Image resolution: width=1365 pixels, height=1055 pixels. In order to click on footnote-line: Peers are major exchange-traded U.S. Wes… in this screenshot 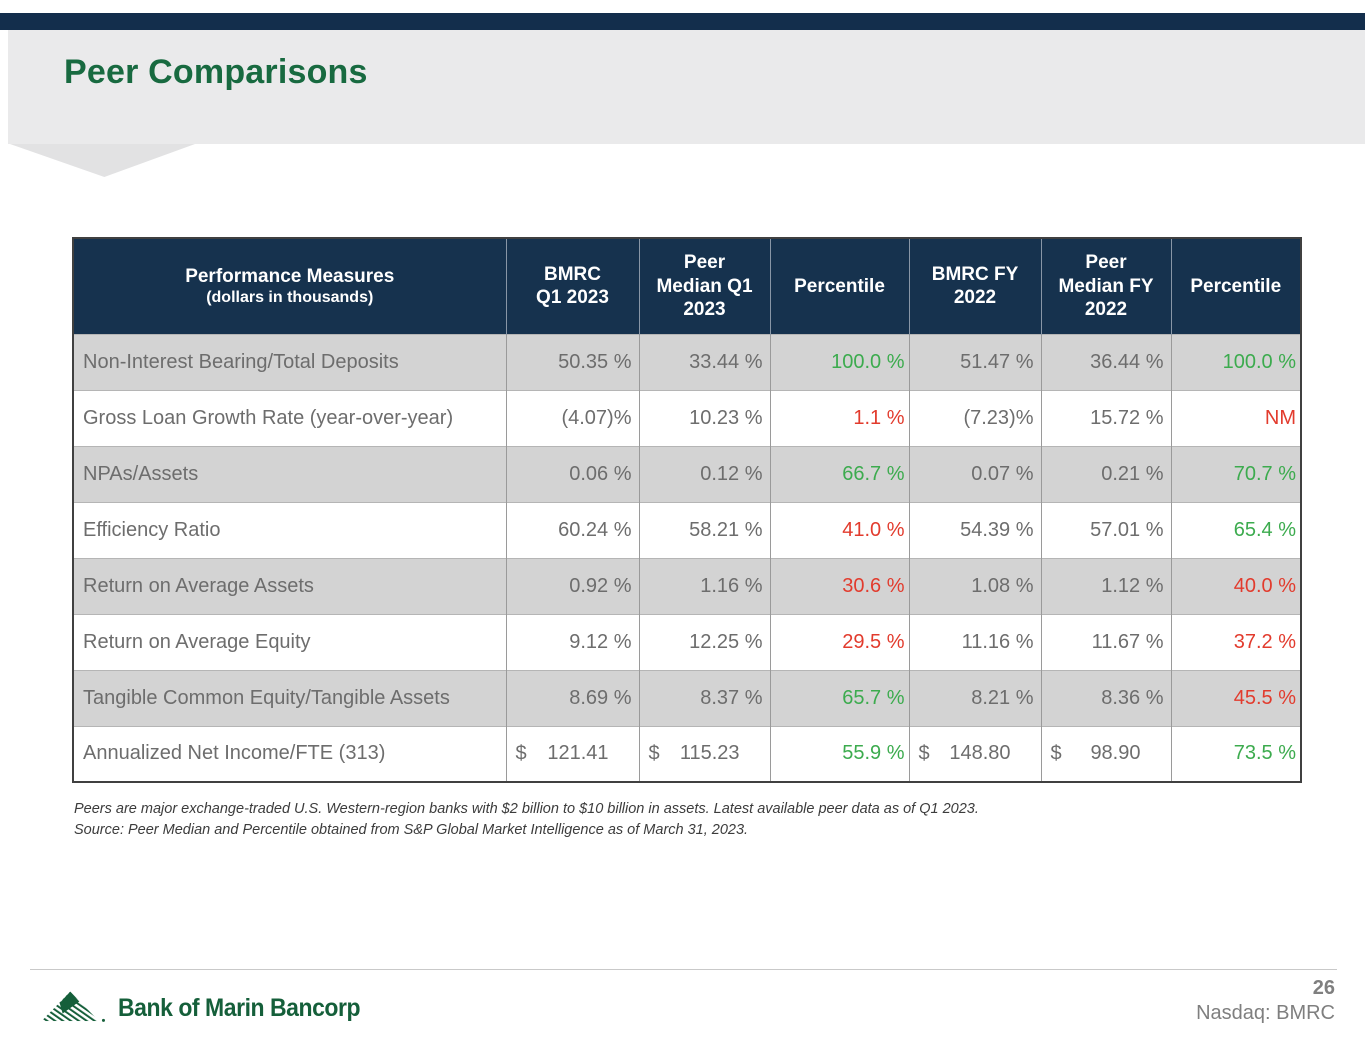, I will do `click(526, 809)`.